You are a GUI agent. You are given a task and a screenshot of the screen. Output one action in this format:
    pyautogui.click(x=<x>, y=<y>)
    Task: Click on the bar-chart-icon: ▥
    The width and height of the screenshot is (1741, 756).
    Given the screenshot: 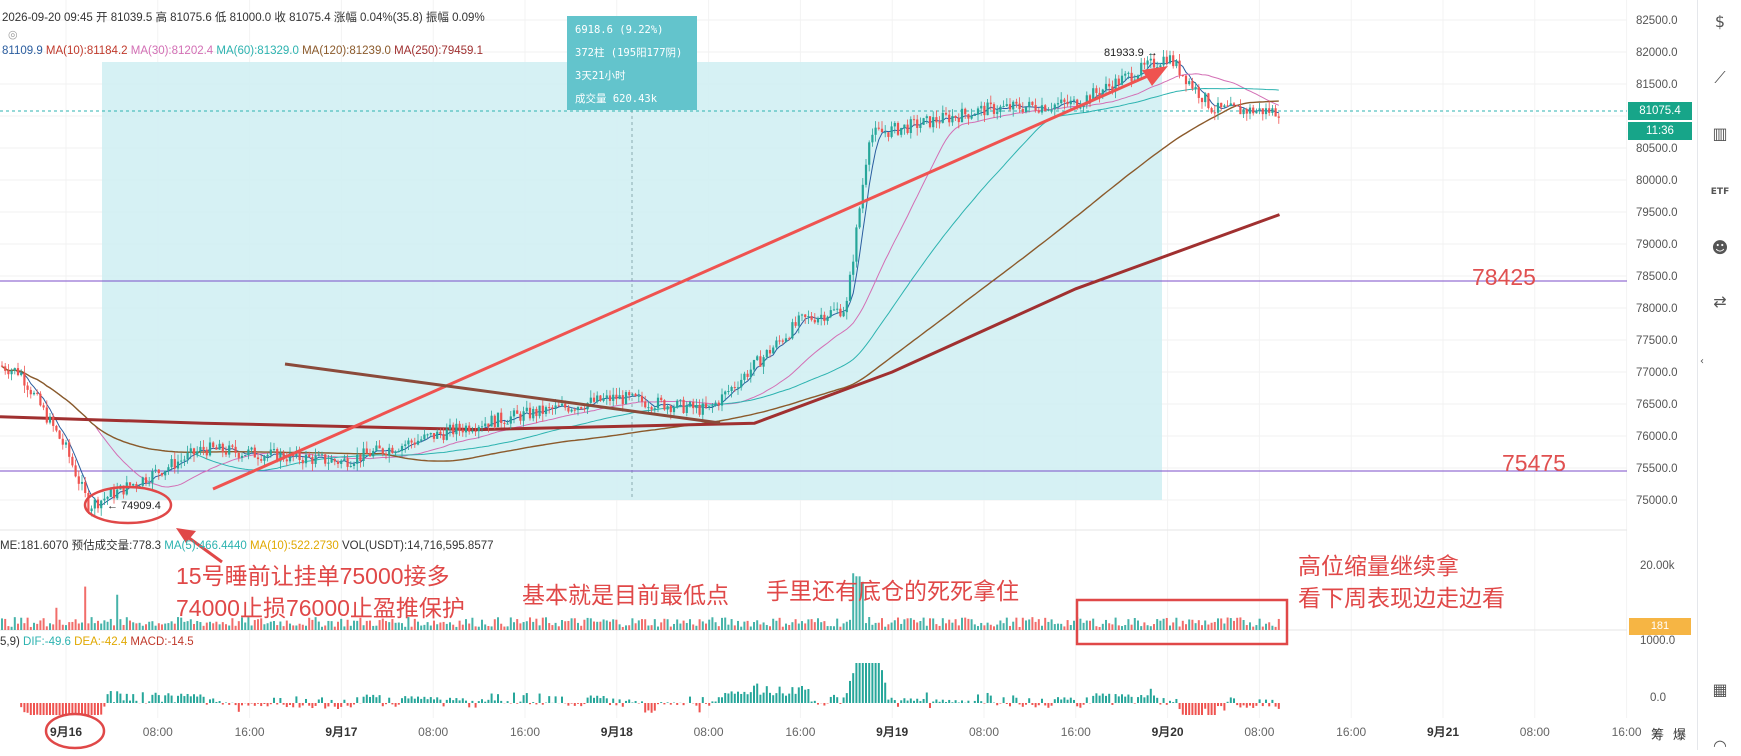 What is the action you would take?
    pyautogui.click(x=1720, y=134)
    